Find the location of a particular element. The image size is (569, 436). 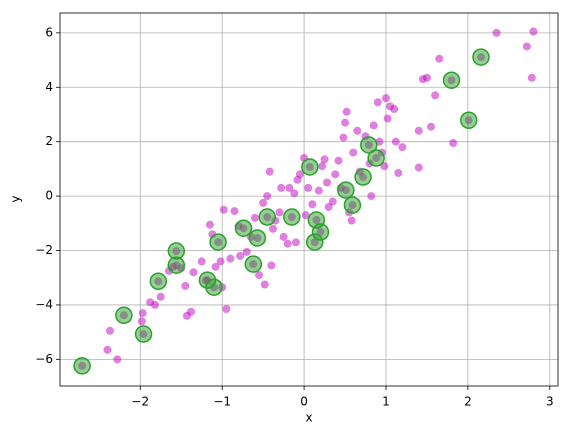

x-axis-label: x is located at coordinates (308, 418).